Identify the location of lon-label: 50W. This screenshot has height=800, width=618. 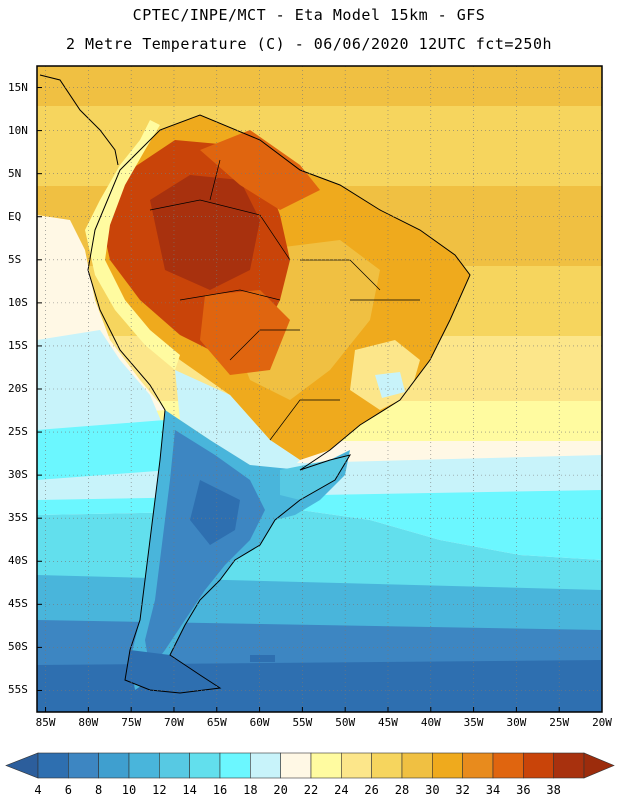
(345, 722).